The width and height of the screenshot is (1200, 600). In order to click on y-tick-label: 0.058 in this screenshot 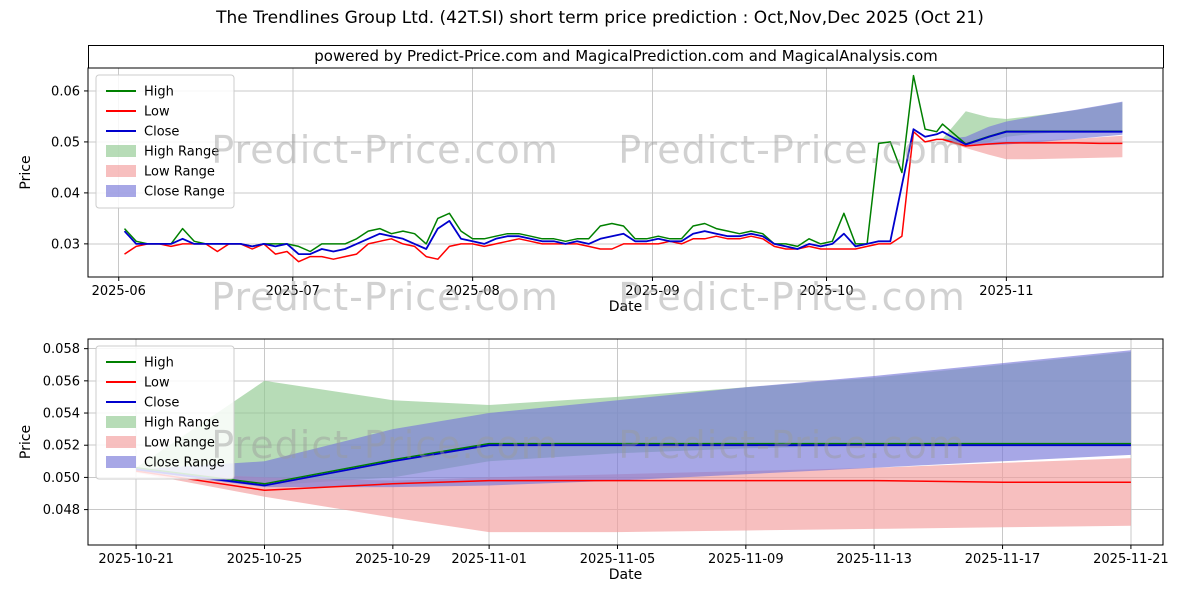, I will do `click(61, 349)`.